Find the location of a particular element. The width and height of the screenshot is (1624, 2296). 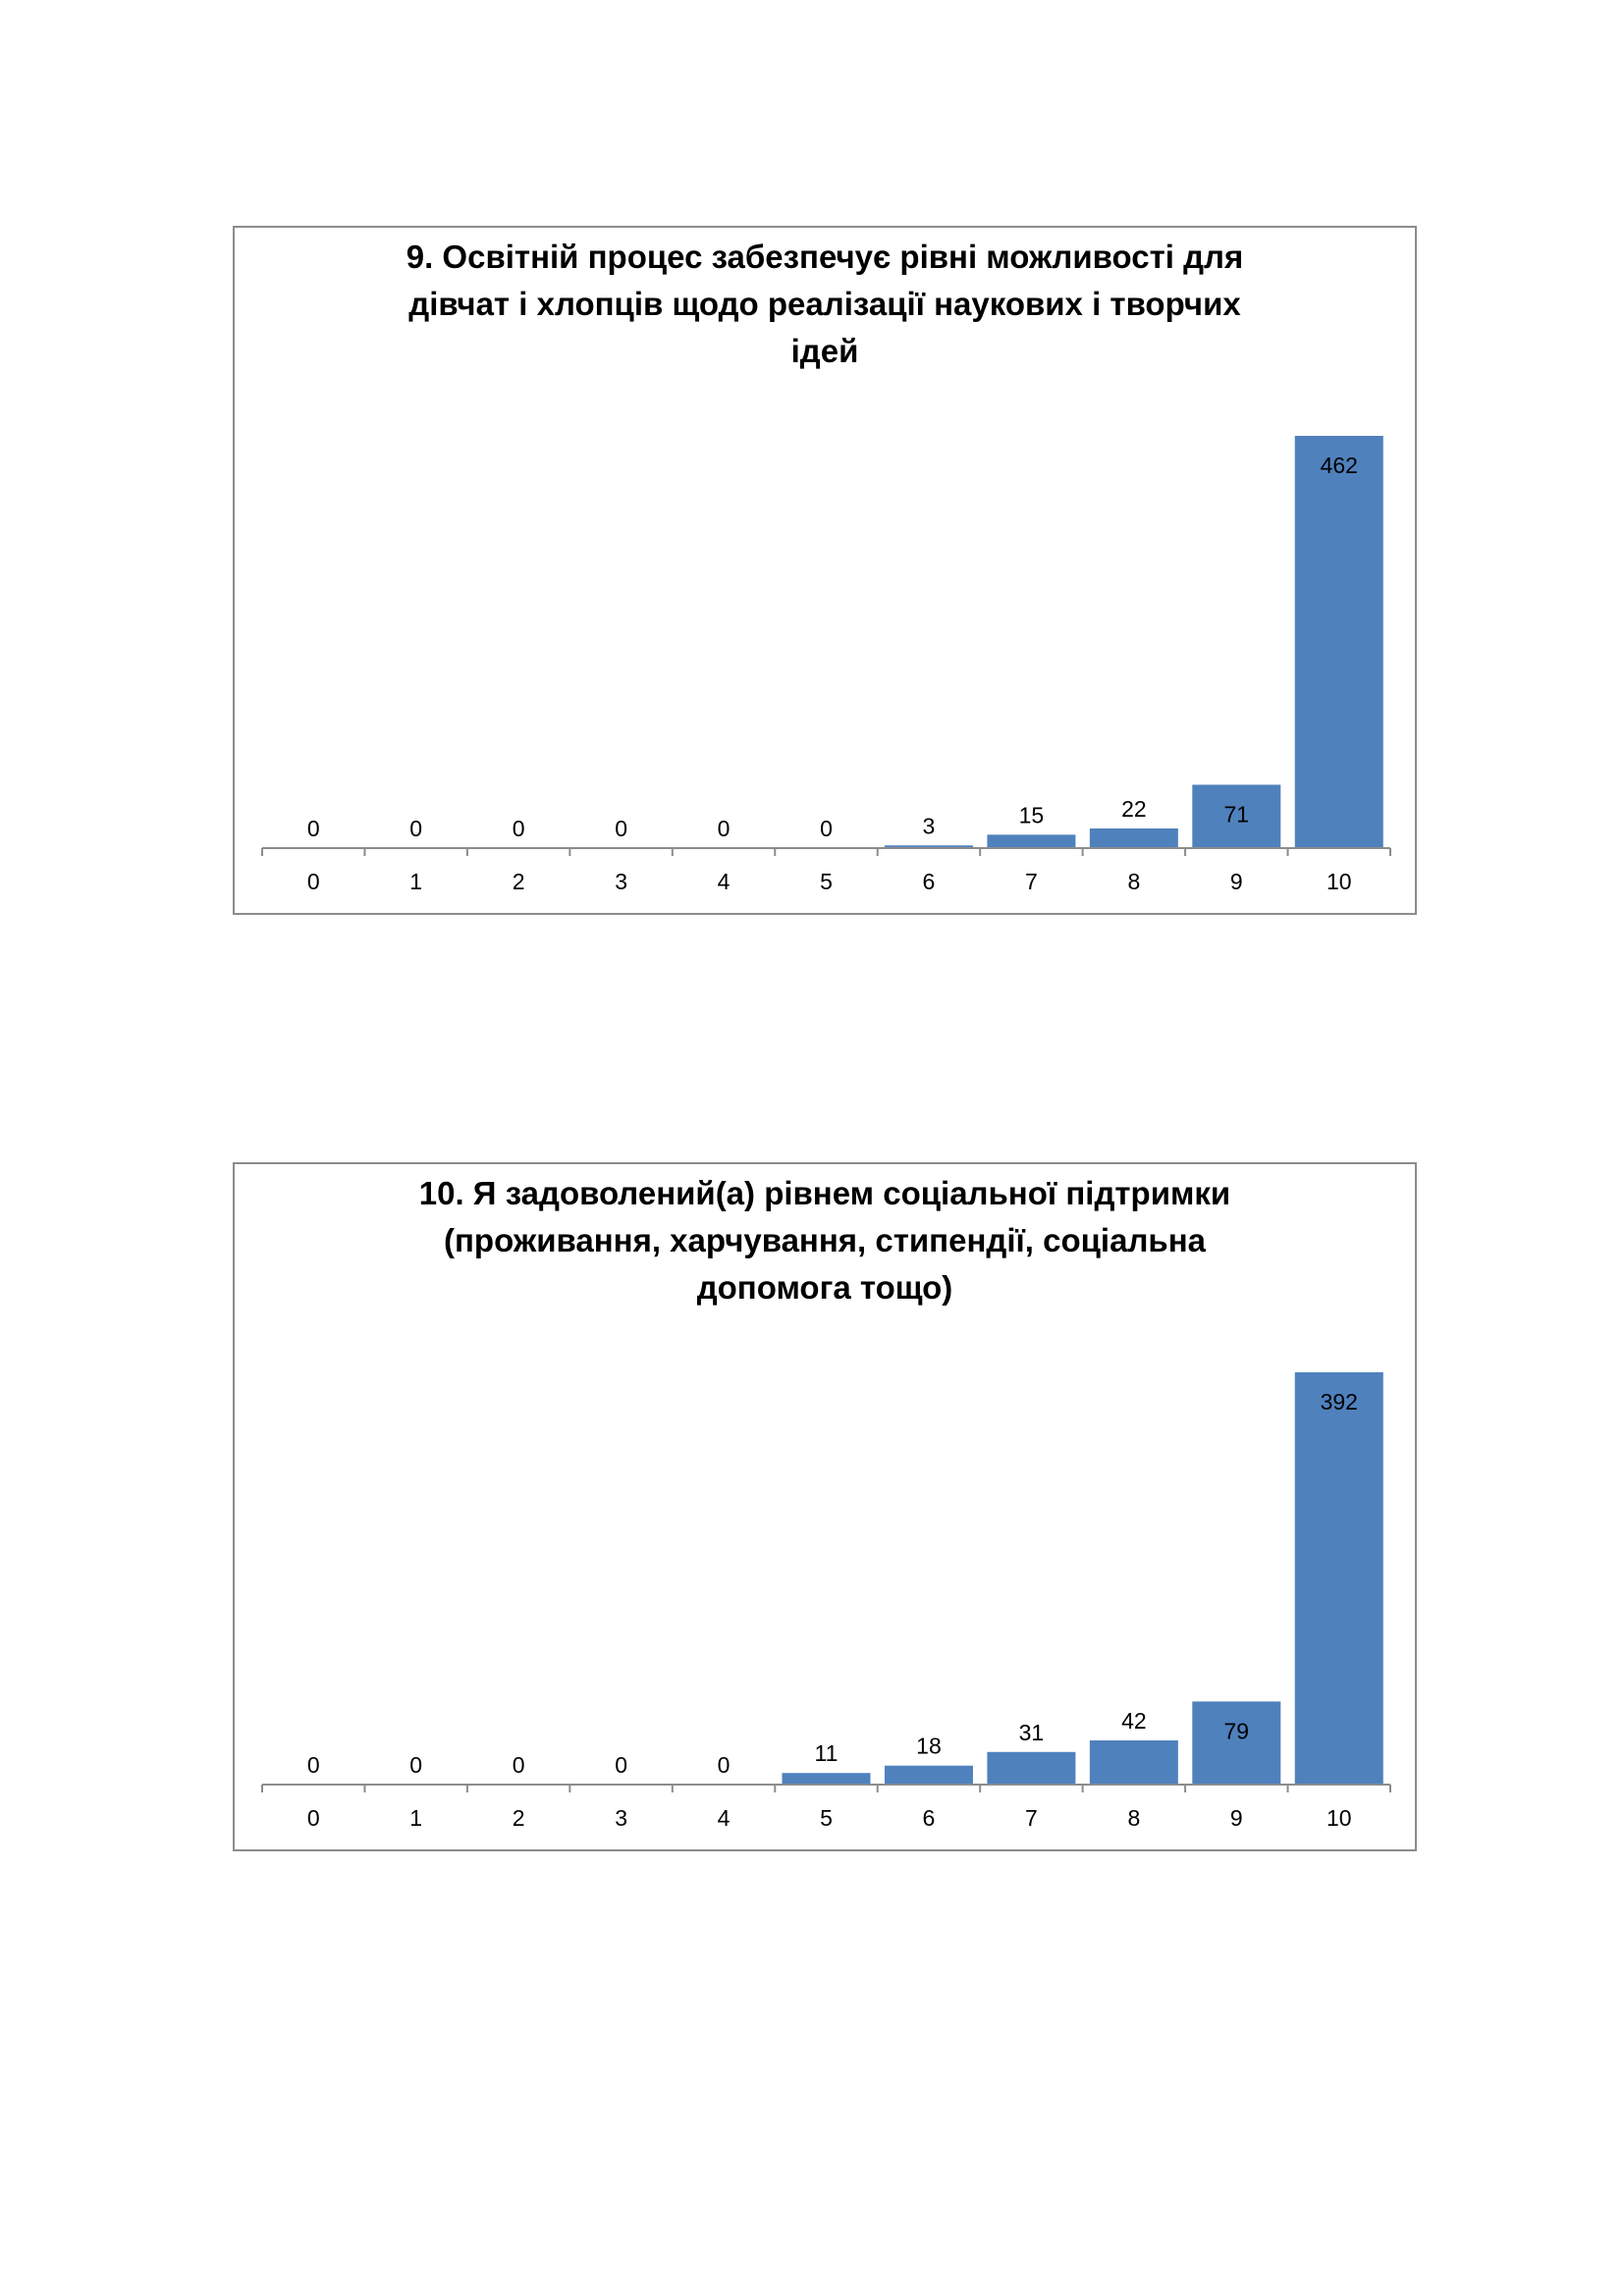

data-label-6: 18 is located at coordinates (929, 1746).